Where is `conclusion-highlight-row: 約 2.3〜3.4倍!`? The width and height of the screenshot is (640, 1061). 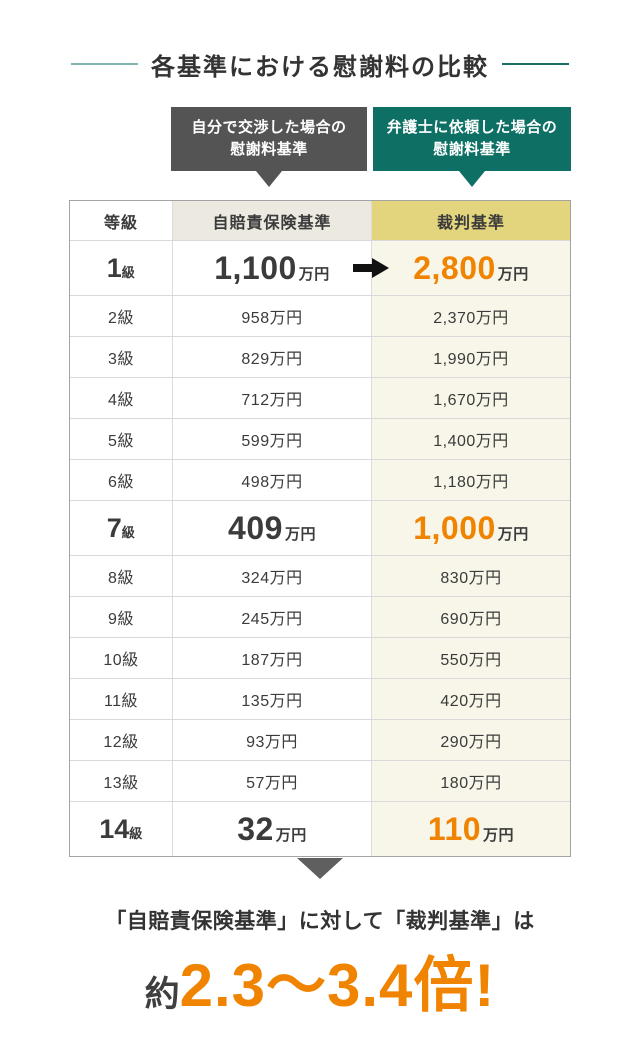 conclusion-highlight-row: 約 2.3〜3.4倍! is located at coordinates (320, 980).